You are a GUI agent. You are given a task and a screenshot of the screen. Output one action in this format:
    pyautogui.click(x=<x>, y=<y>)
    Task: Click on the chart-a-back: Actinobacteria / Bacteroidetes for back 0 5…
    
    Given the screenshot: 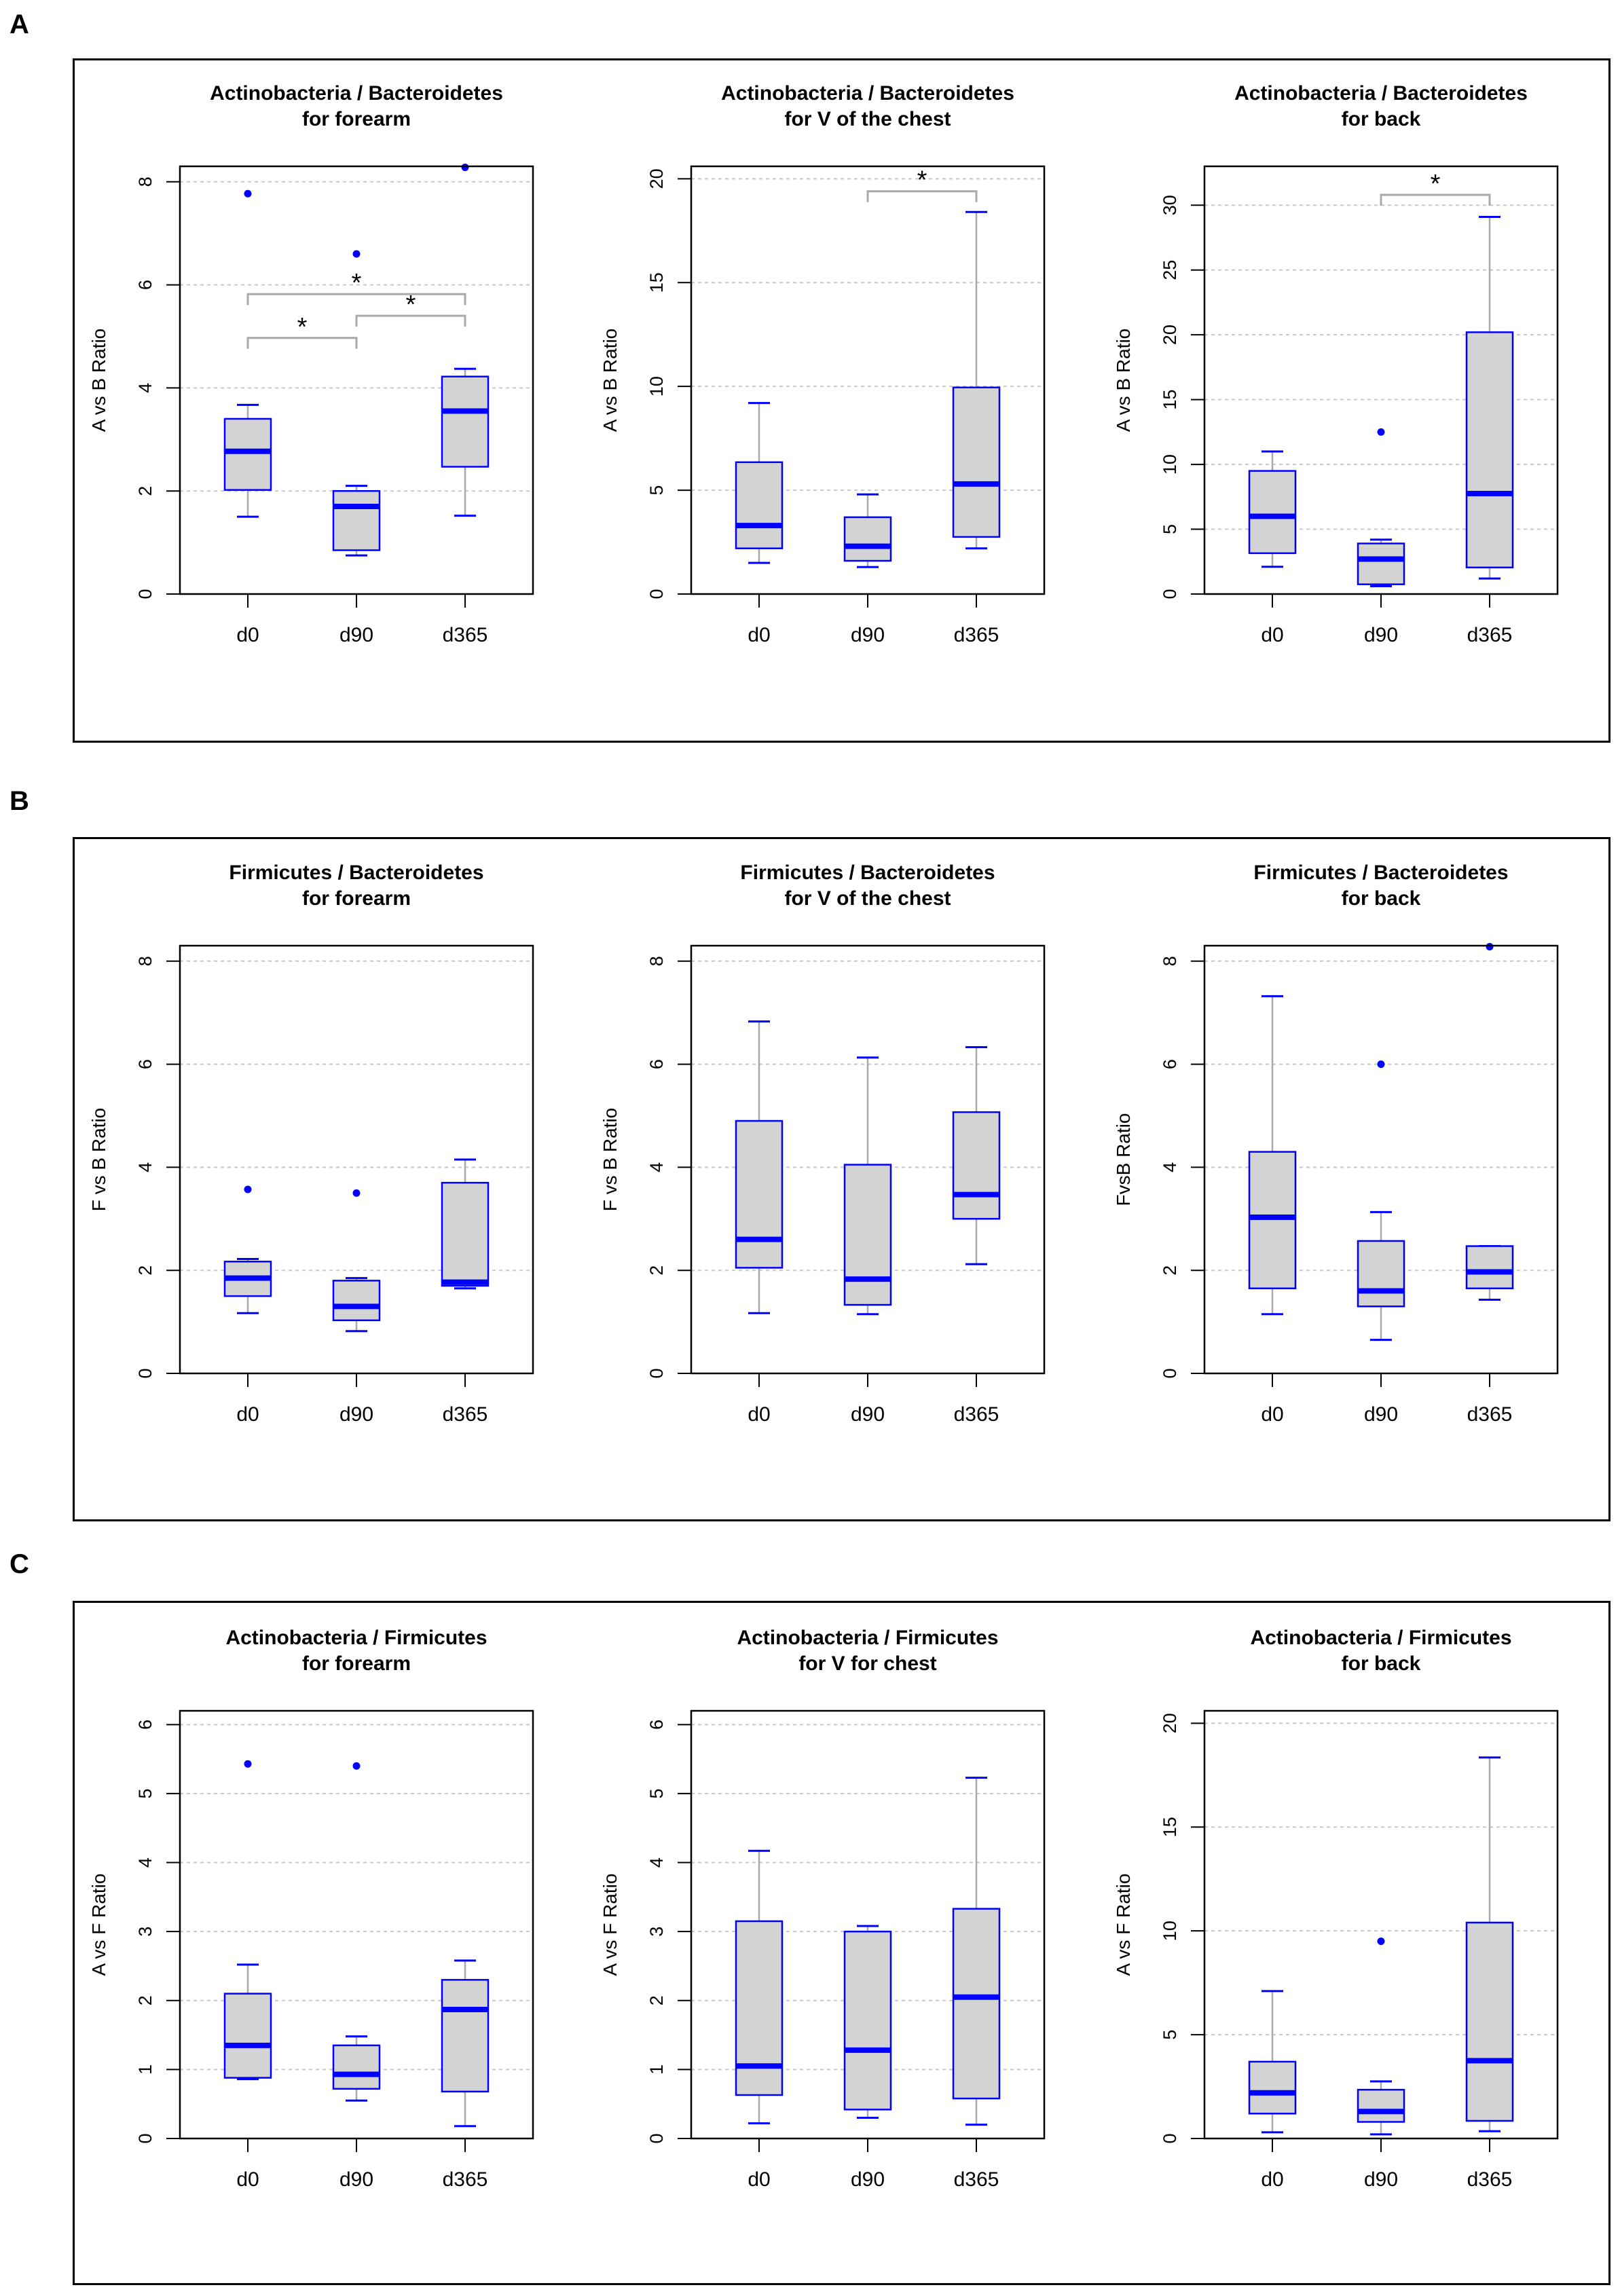 What is the action you would take?
    pyautogui.click(x=1336, y=364)
    